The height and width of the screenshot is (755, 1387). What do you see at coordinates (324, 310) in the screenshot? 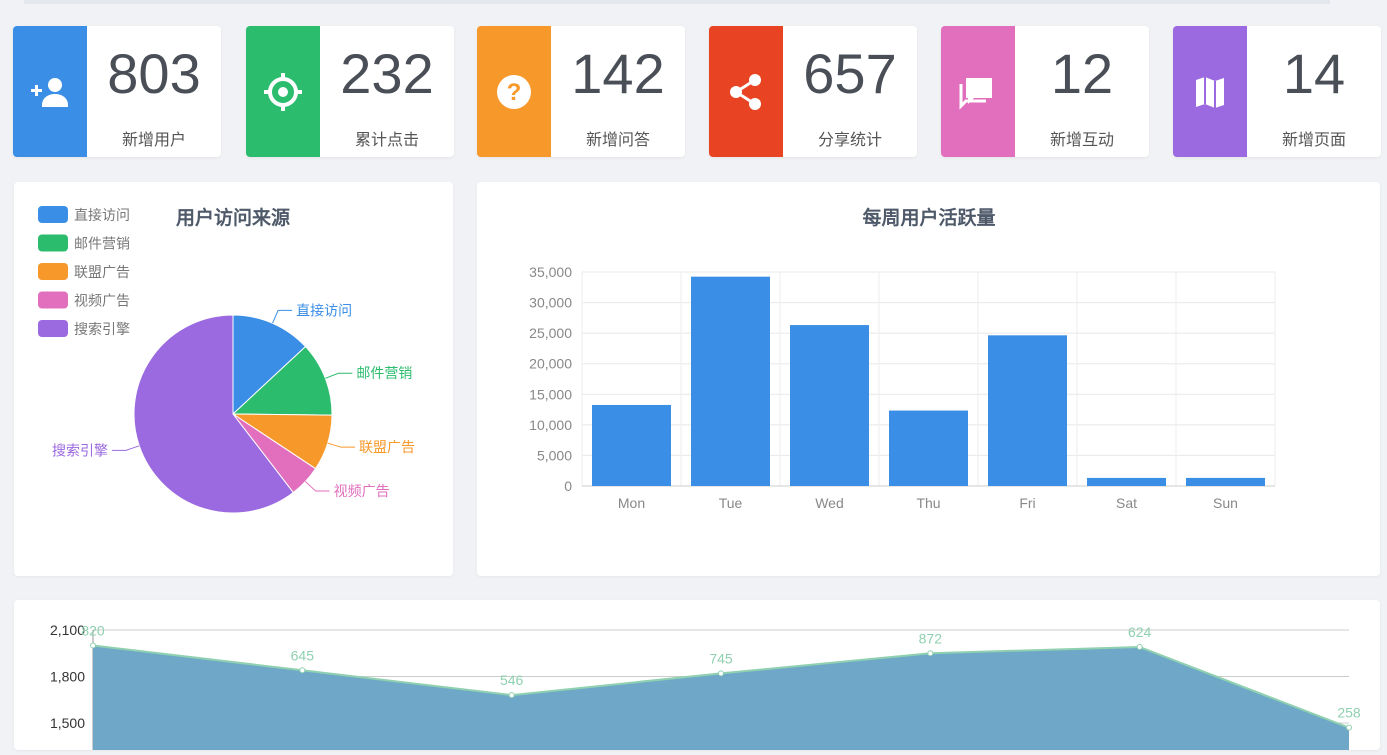
I see `pie-label: 直接访问` at bounding box center [324, 310].